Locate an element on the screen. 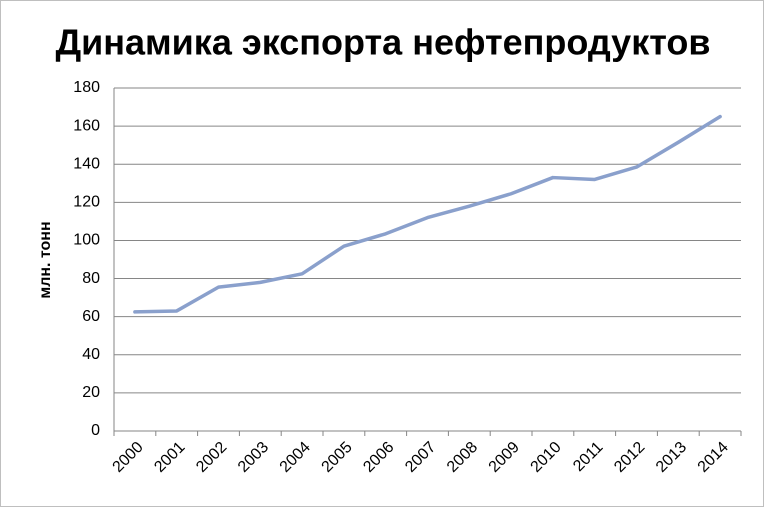 The image size is (764, 507). y-tick-label: 60 is located at coordinates (91, 316).